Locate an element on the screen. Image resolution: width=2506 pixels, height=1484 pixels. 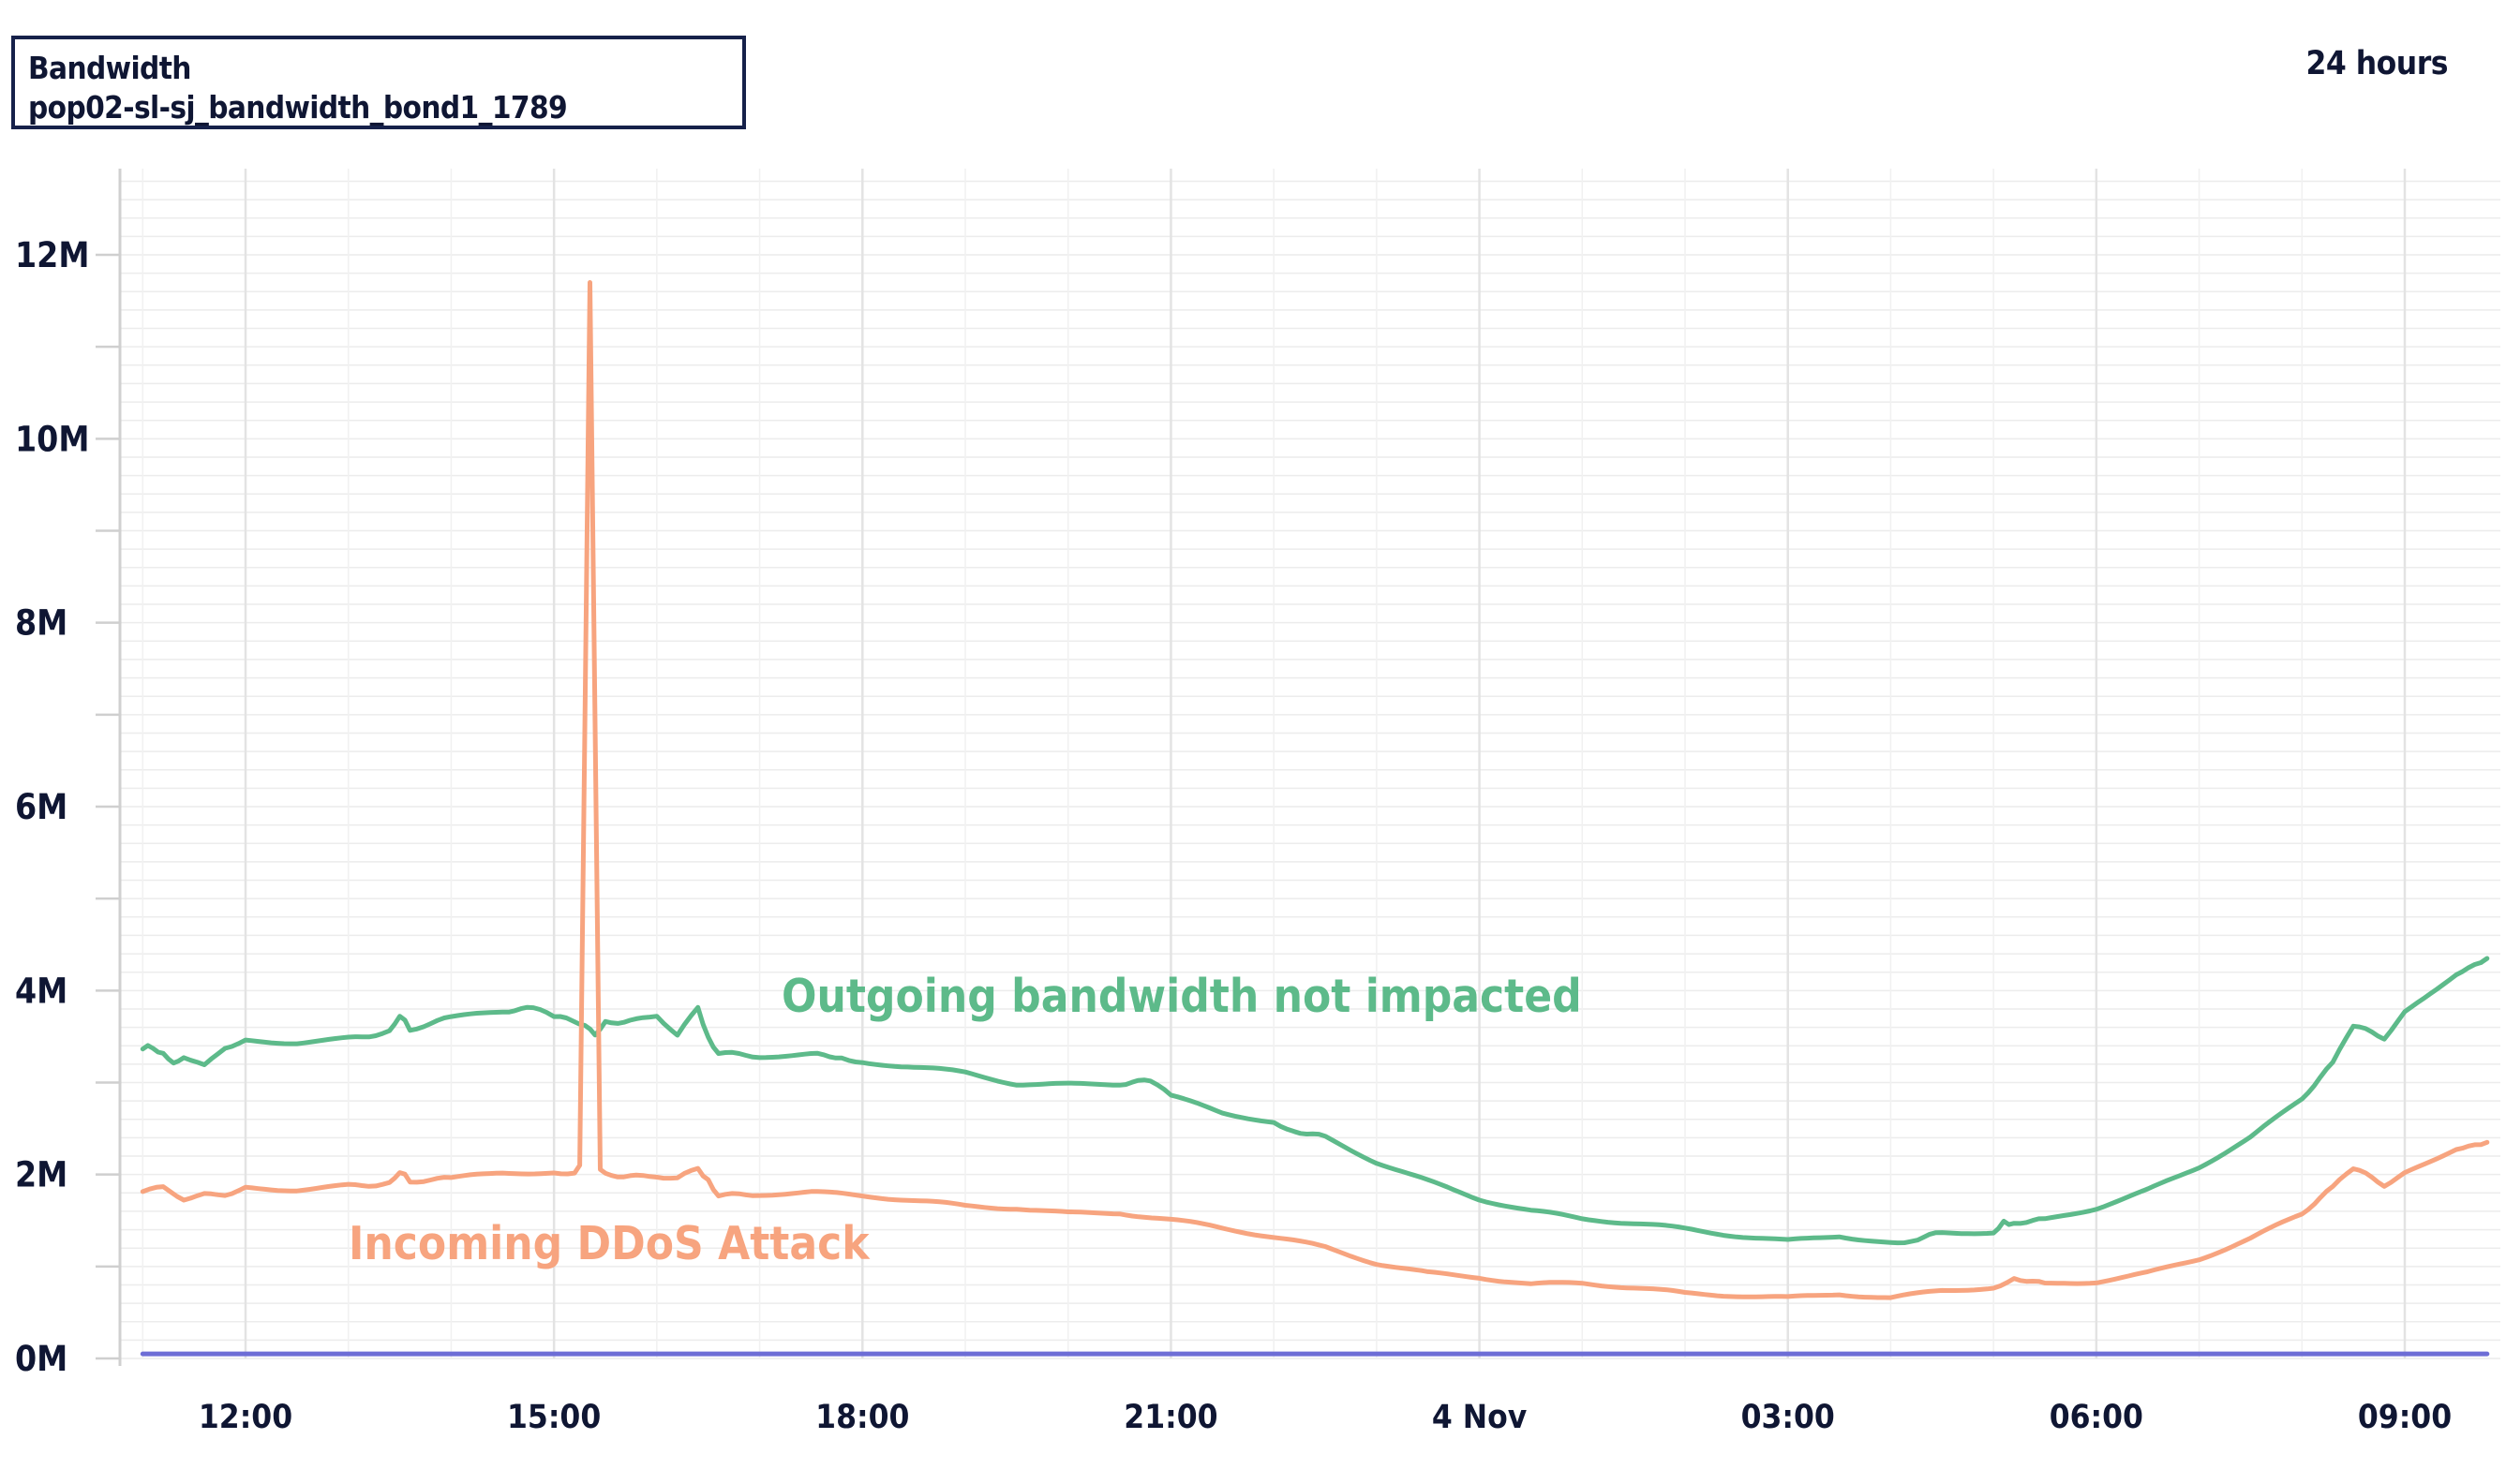
y-tick-label: 8M is located at coordinates (41, 623).